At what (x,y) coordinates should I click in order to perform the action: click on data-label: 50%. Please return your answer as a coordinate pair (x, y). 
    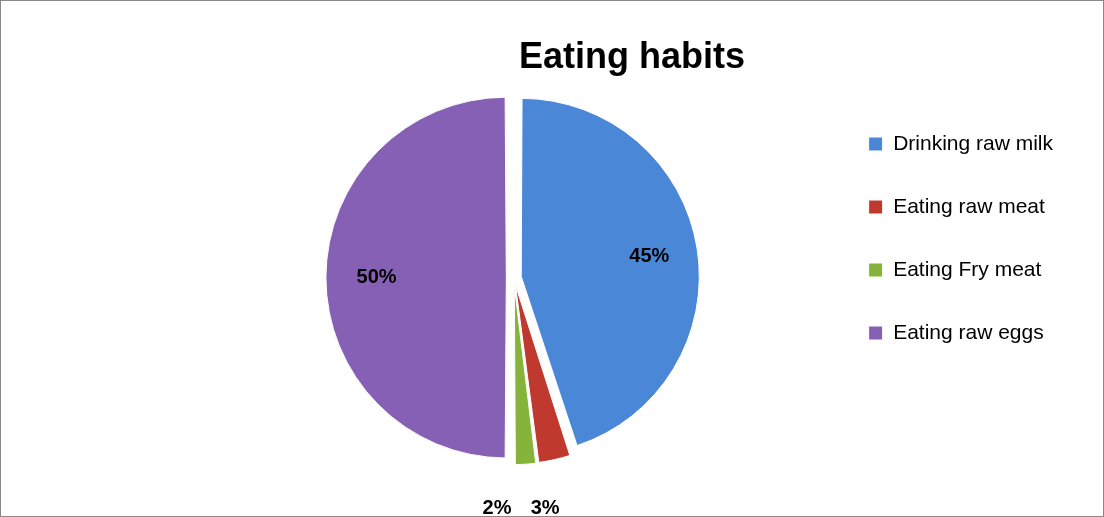
    Looking at the image, I should click on (376, 276).